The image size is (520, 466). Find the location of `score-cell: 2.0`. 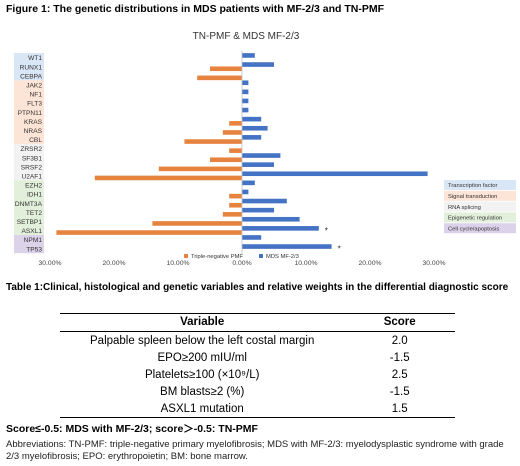

score-cell: 2.0 is located at coordinates (399, 340).